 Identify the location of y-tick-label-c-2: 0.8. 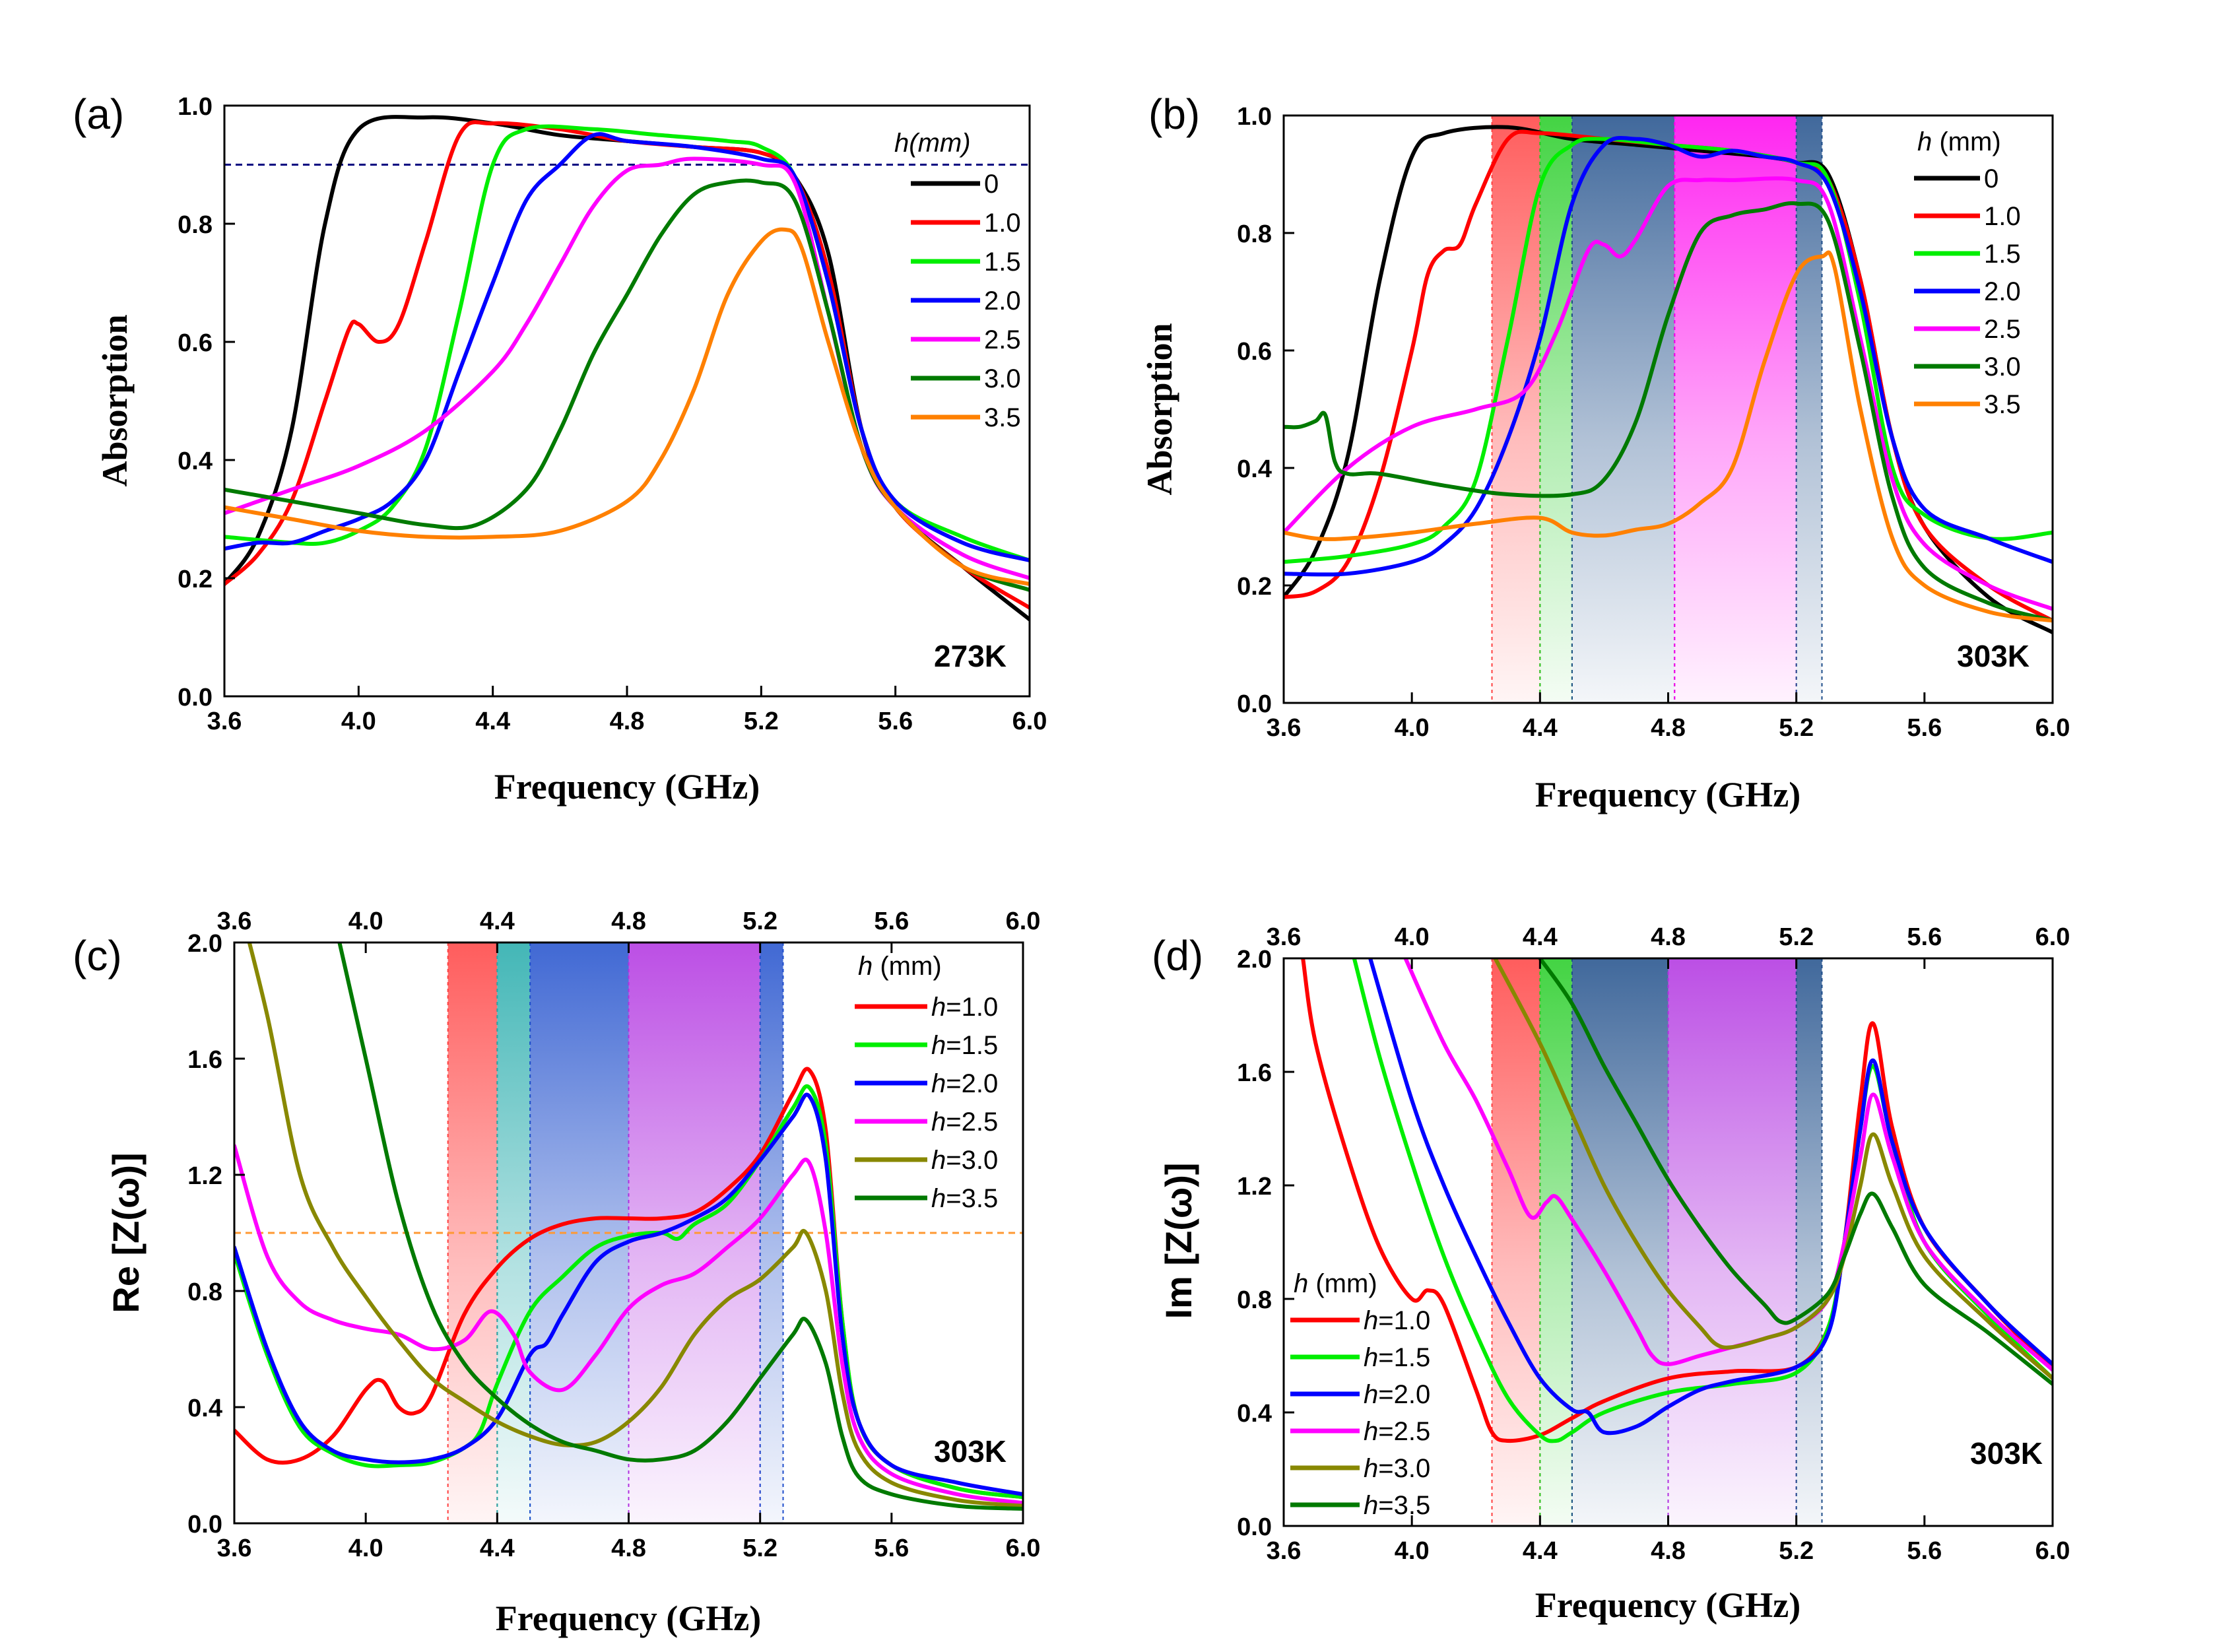
(204, 1292).